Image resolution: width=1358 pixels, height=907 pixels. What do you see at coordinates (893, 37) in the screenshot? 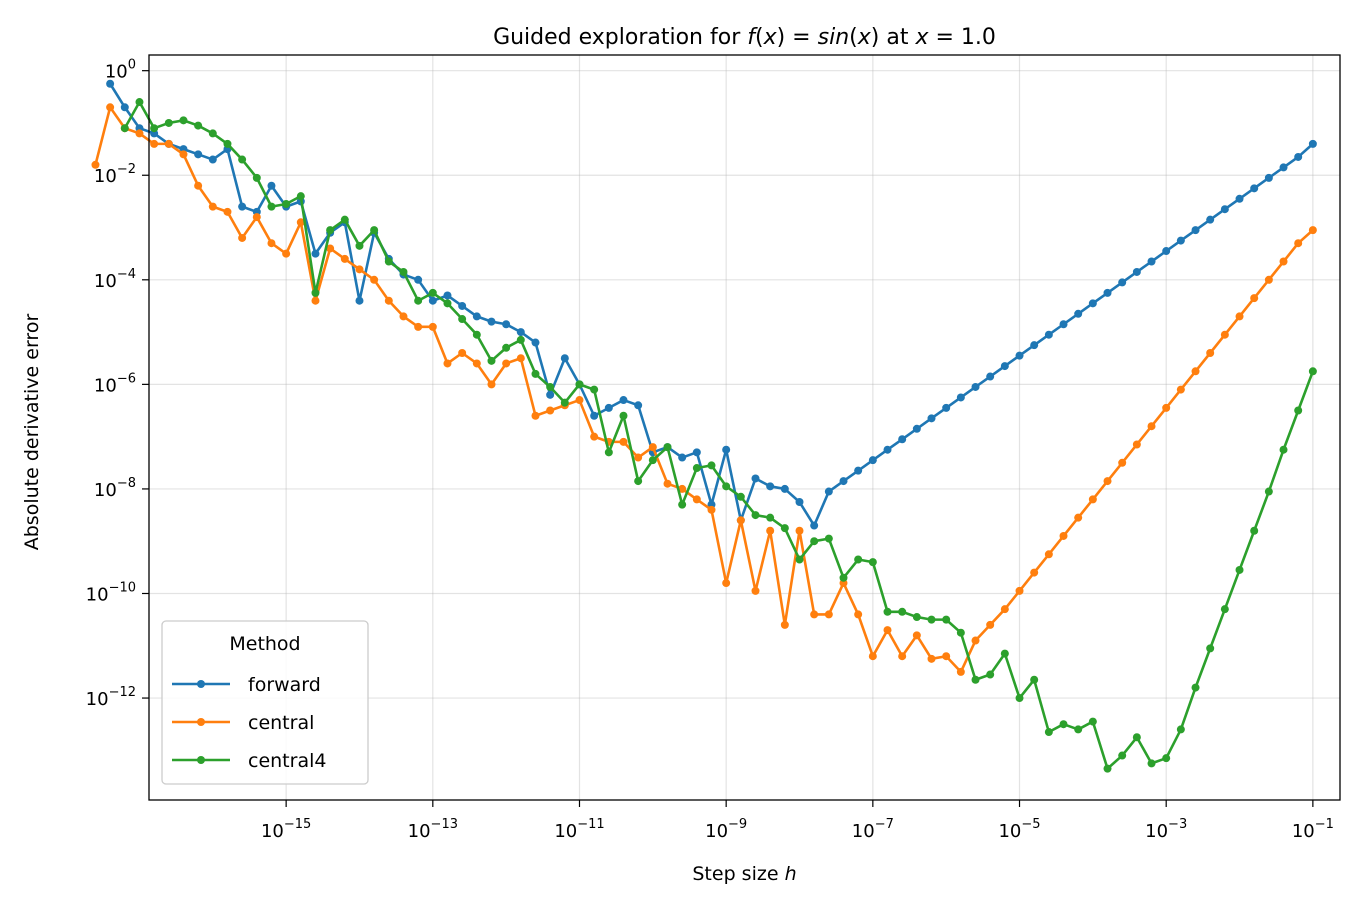
I see `title-part: ) at` at bounding box center [893, 37].